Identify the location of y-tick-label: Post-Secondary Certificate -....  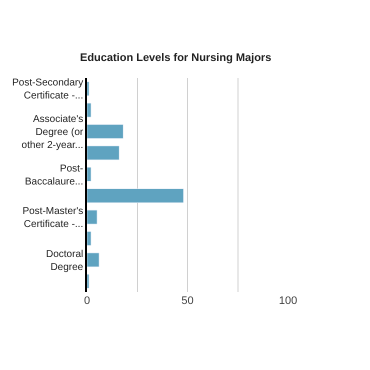
(48, 90).